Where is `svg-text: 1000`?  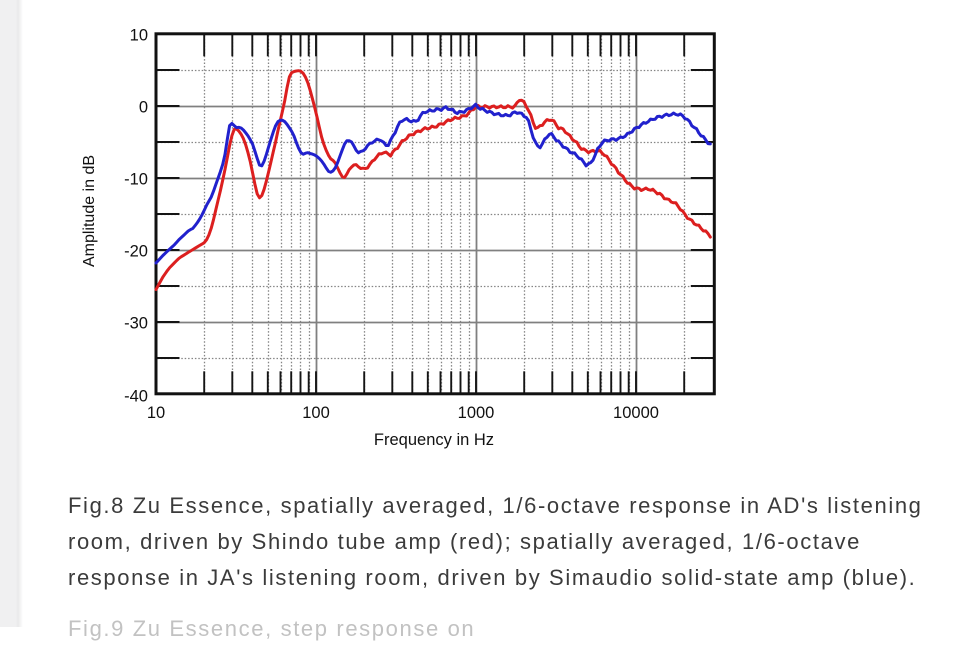
svg-text: 1000 is located at coordinates (476, 413).